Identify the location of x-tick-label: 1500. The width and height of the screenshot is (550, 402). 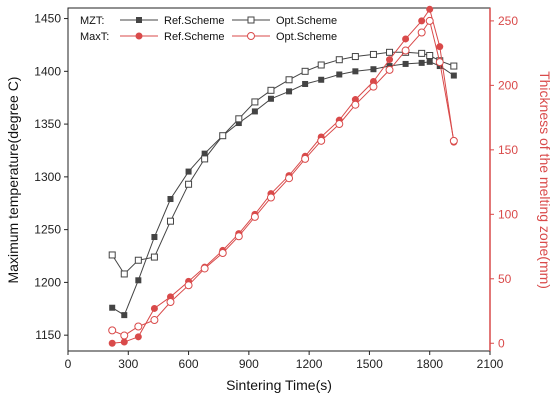
(369, 364).